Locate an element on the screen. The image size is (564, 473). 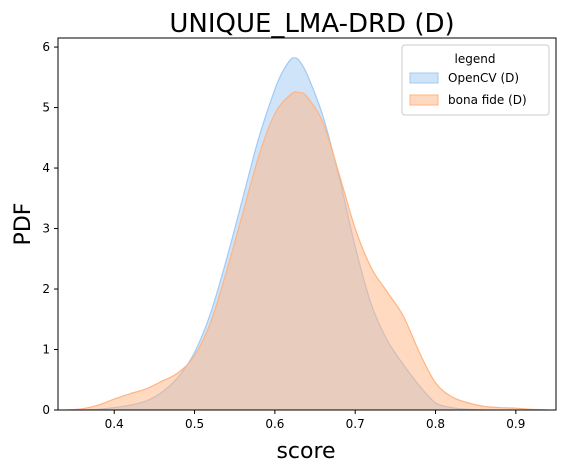
legend-label-bona-fide: bona fide (D) is located at coordinates (487, 100).